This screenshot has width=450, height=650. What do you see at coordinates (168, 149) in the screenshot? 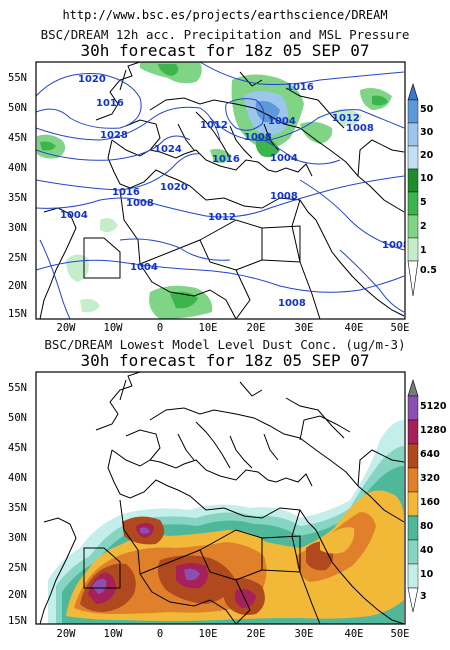
I see `isobar-label: 1024` at bounding box center [168, 149].